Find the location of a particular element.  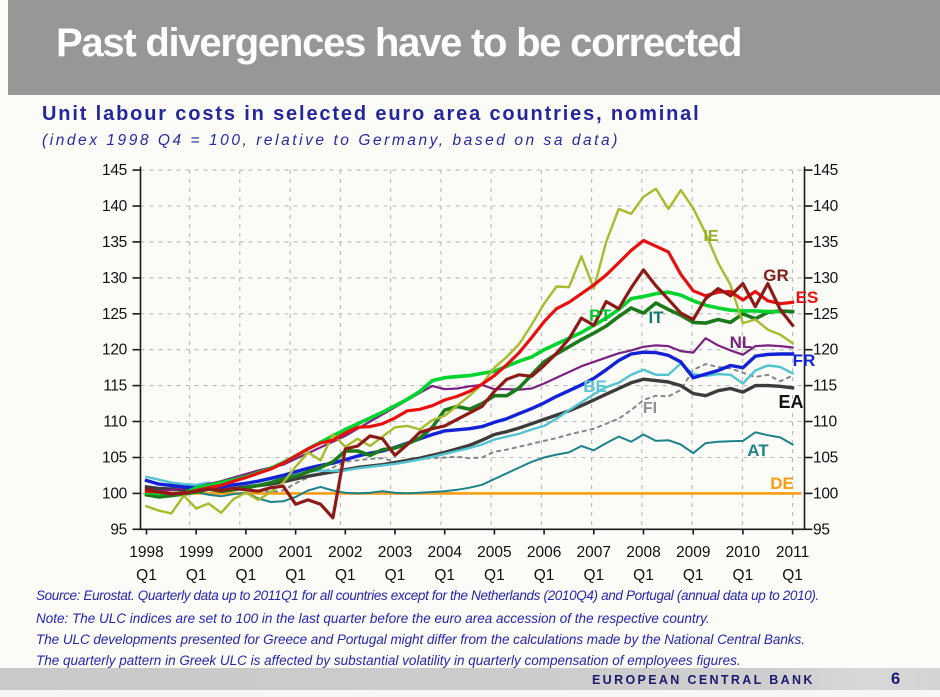

svg-text: 2001 is located at coordinates (295, 552).